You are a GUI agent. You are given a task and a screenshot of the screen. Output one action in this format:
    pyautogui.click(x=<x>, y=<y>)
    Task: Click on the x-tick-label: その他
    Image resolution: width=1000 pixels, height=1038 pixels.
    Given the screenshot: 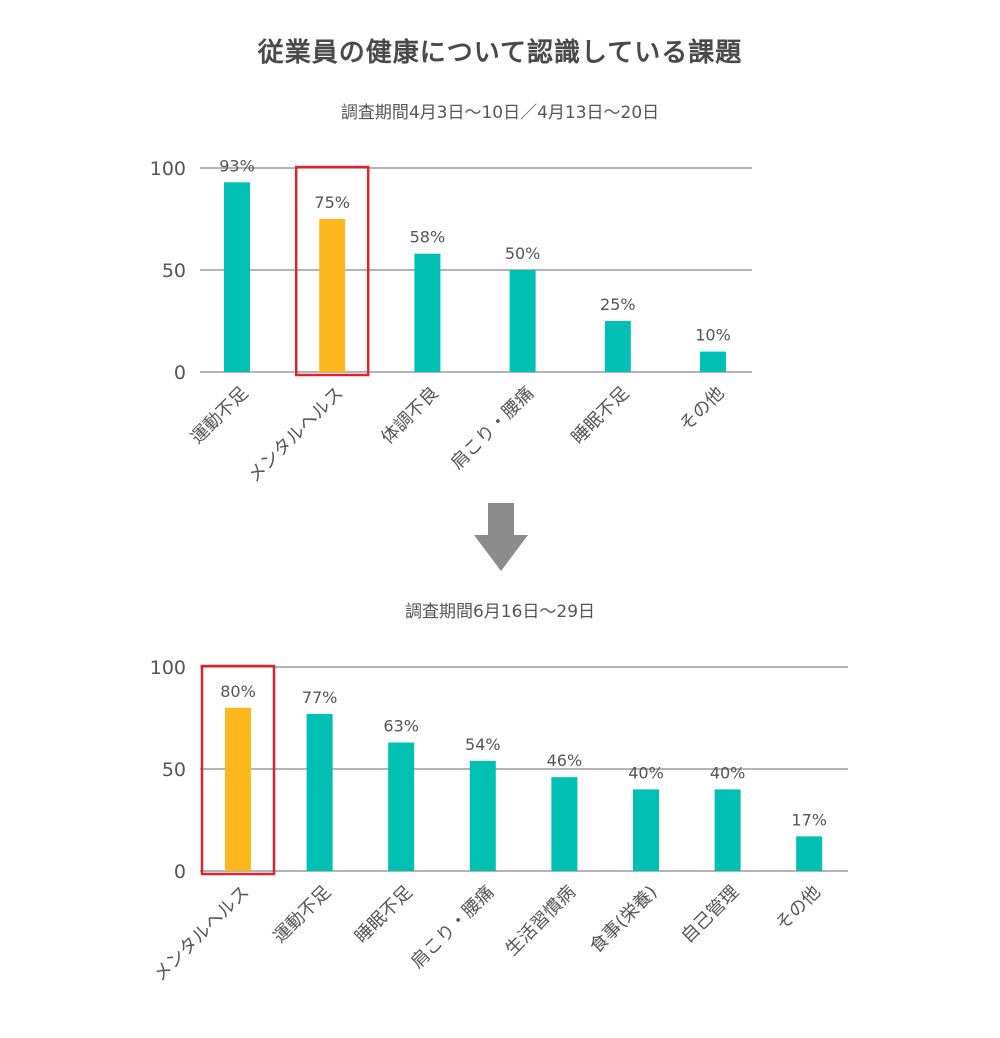 What is the action you would take?
    pyautogui.click(x=798, y=908)
    